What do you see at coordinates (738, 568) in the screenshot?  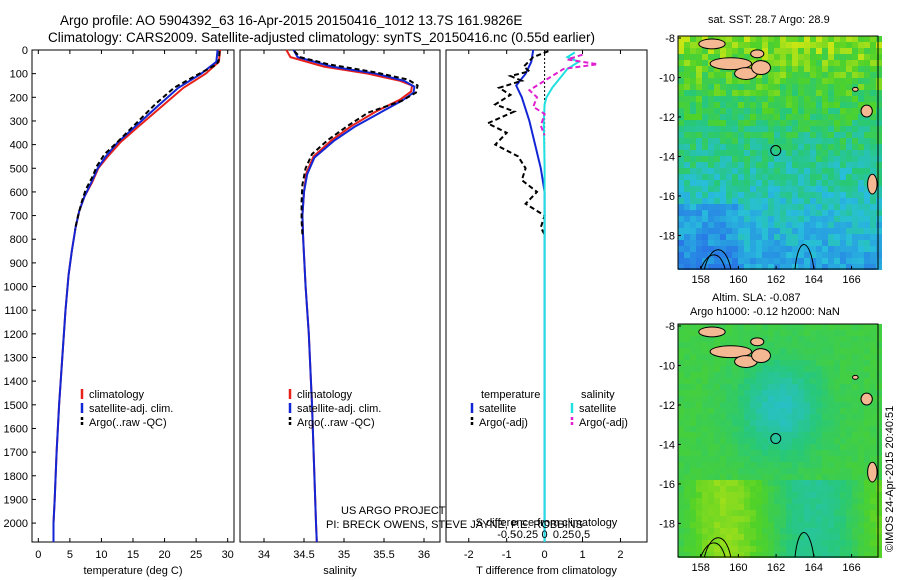 I see `map-x-tick-label: 160` at bounding box center [738, 568].